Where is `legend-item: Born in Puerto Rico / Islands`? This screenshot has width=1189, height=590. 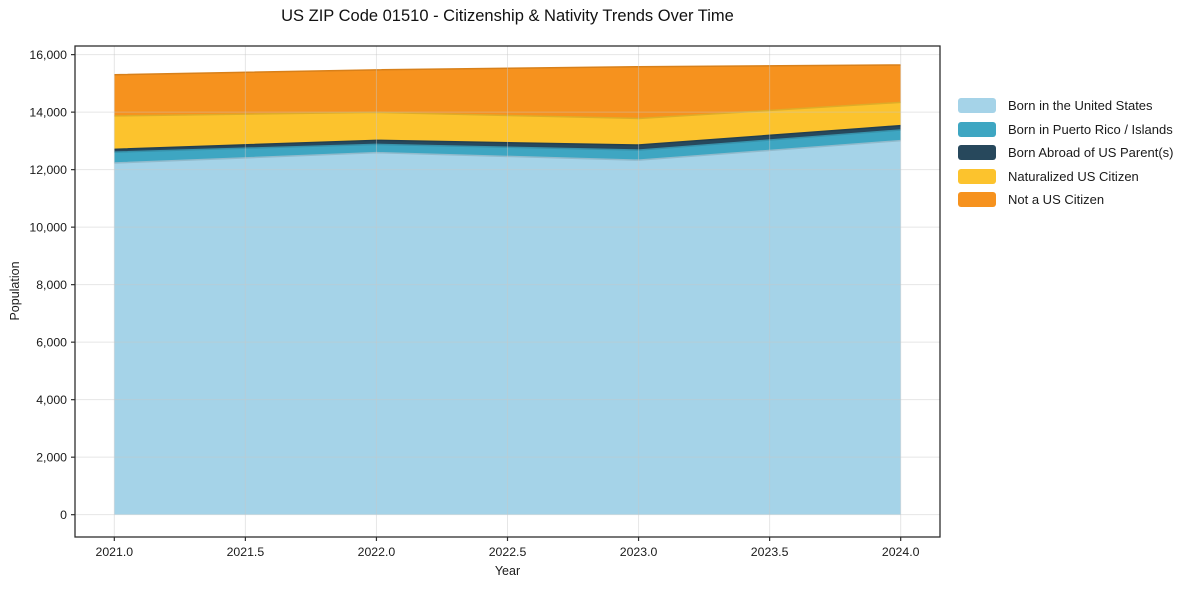
legend-item: Born in Puerto Rico / Islands is located at coordinates (1065, 129).